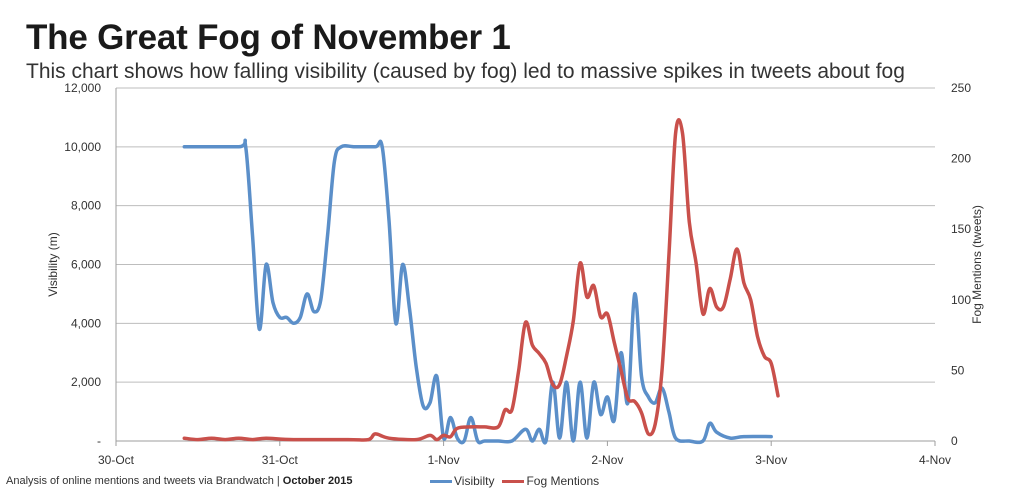 This screenshot has width=1024, height=493. I want to click on legend-item-visibility: Visibilty, so click(462, 481).